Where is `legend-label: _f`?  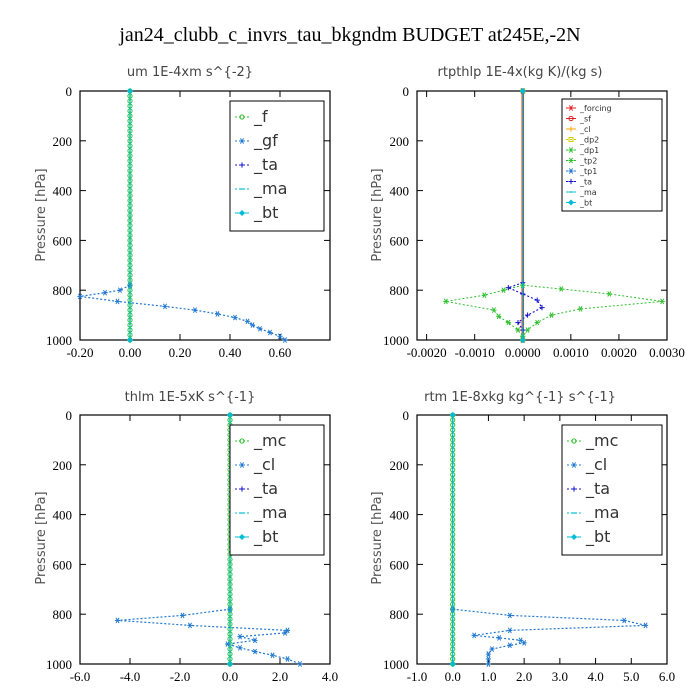
legend-label: _f is located at coordinates (260, 117).